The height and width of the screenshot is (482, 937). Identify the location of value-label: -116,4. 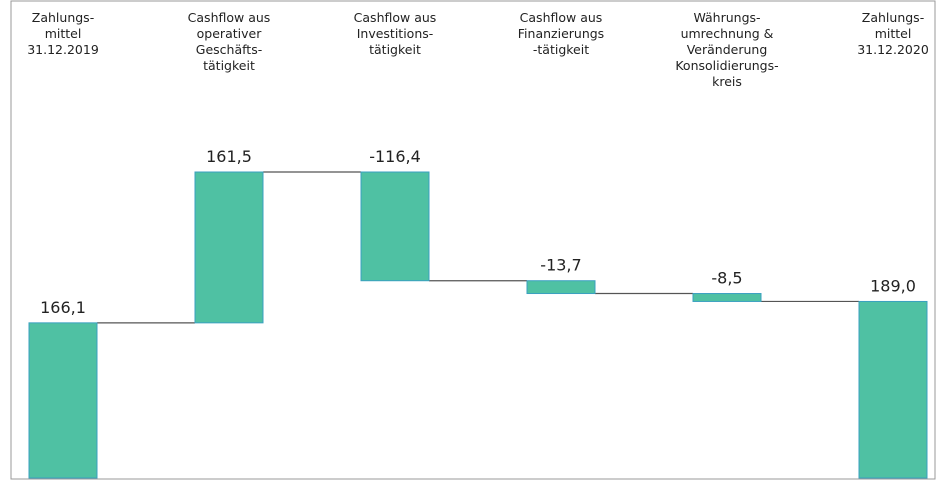
(395, 156).